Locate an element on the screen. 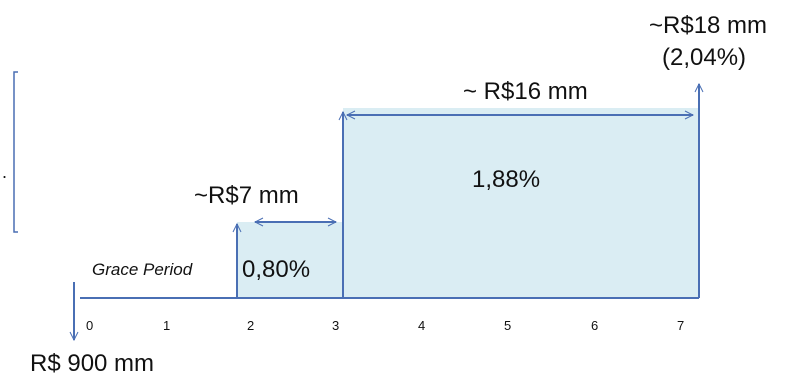 The width and height of the screenshot is (810, 385). grace-period-label: Grace Period is located at coordinates (142, 269).